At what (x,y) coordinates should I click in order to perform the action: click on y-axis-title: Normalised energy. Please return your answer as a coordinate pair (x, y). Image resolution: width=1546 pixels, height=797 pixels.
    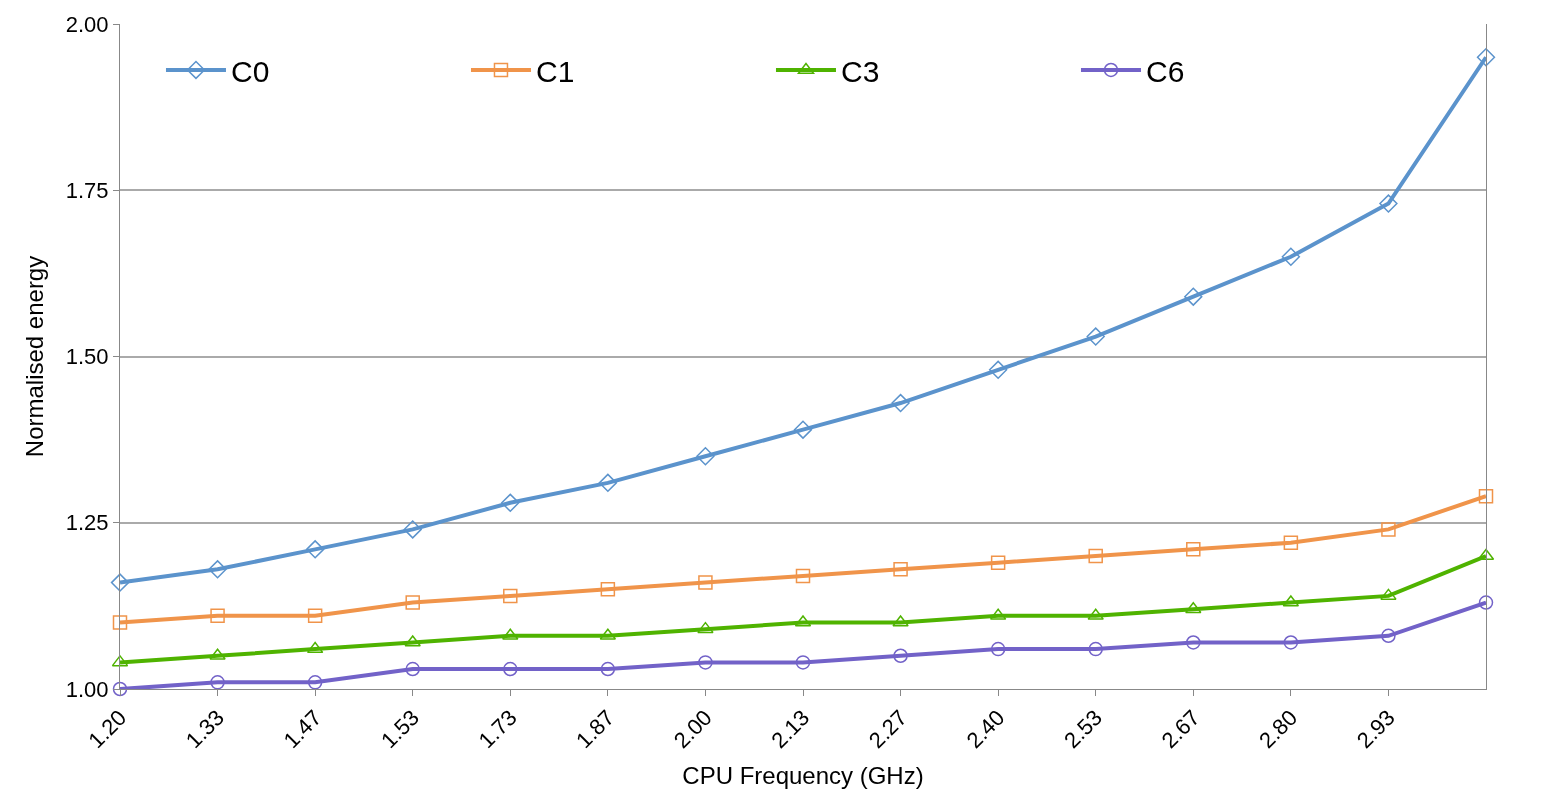
    Looking at the image, I should click on (34, 356).